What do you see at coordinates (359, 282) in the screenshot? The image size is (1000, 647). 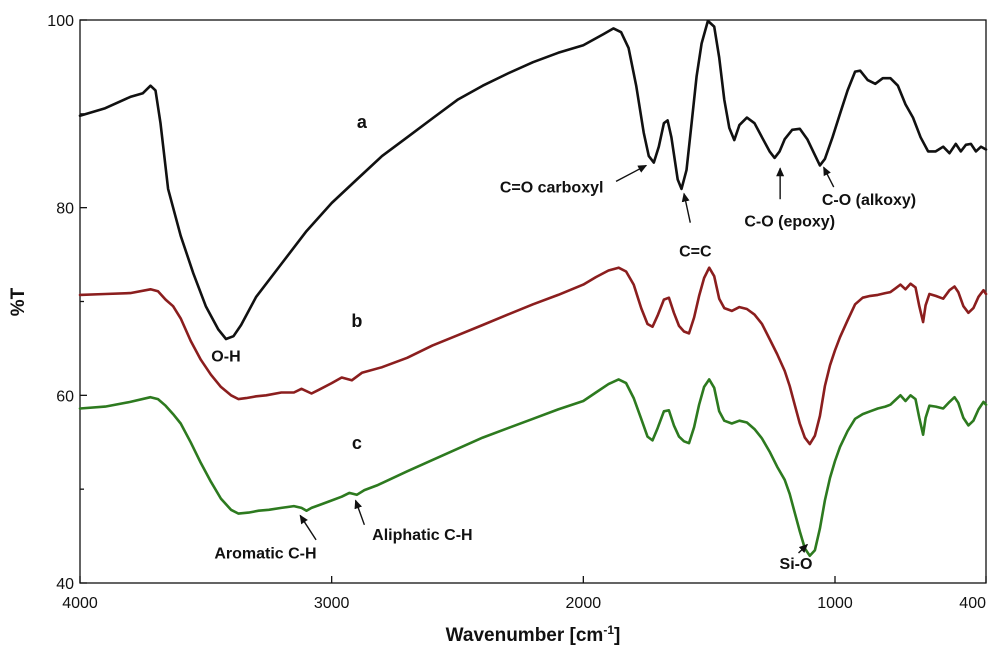 I see `series-labels: a b c` at bounding box center [359, 282].